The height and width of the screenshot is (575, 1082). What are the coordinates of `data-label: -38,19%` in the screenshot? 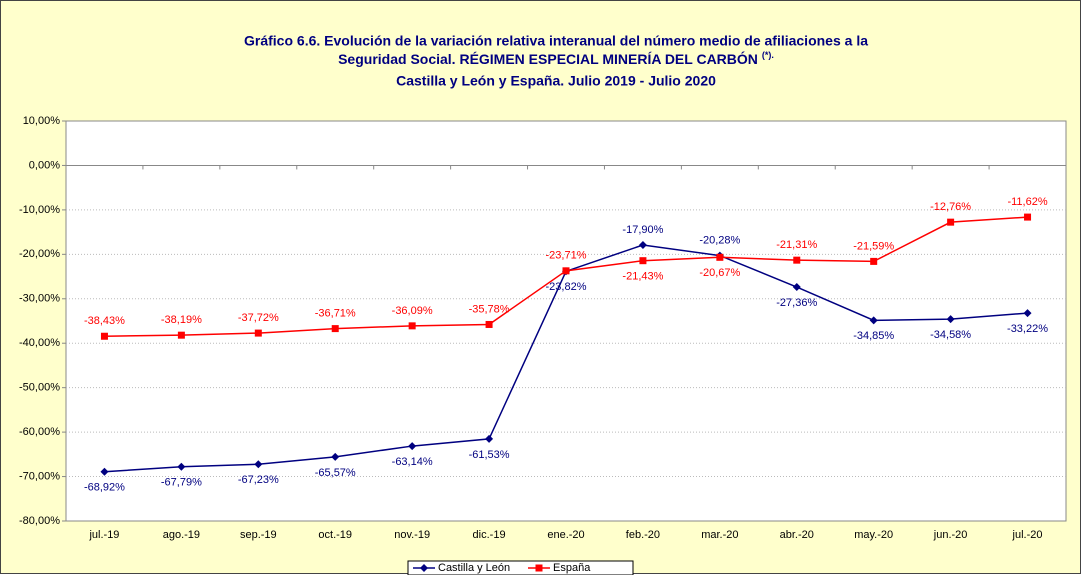 It's located at (181, 320).